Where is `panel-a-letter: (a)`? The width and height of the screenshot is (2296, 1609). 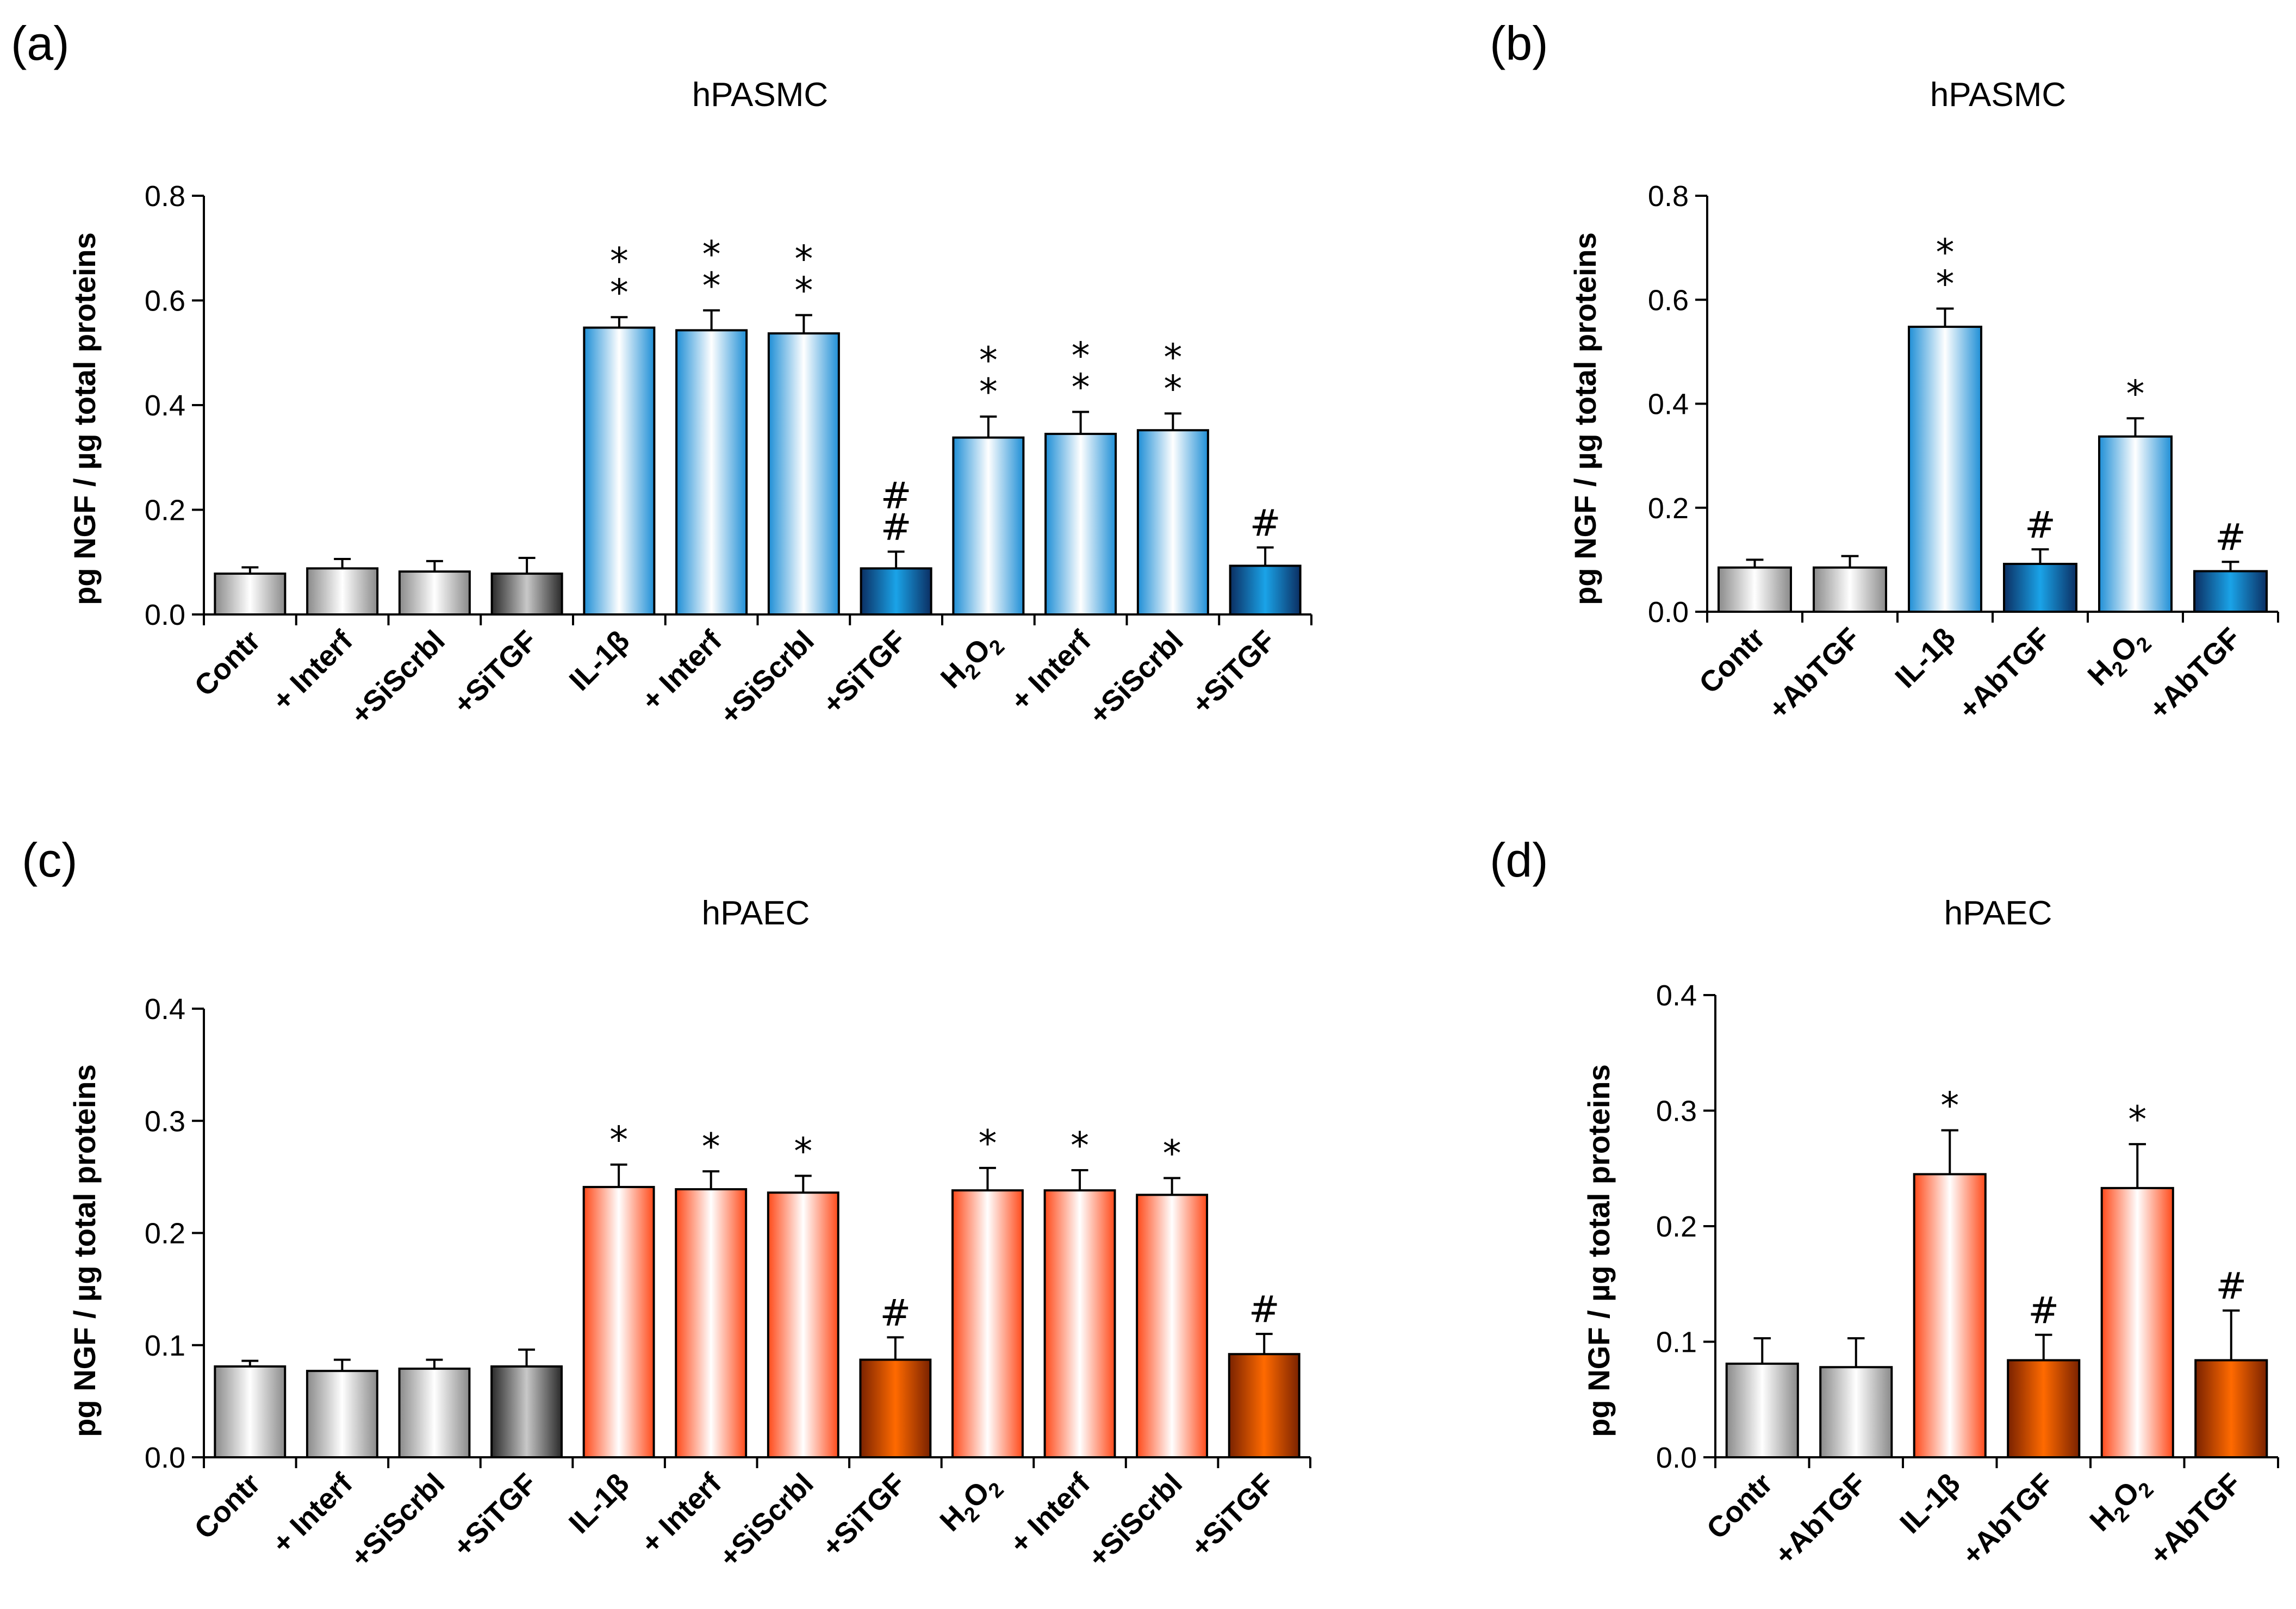
panel-a-letter: (a) is located at coordinates (40, 43).